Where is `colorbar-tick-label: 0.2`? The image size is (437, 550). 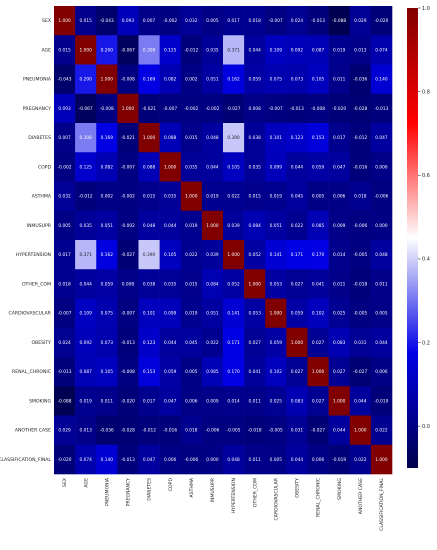
colorbar-tick-label: 0.2 is located at coordinates (426, 343).